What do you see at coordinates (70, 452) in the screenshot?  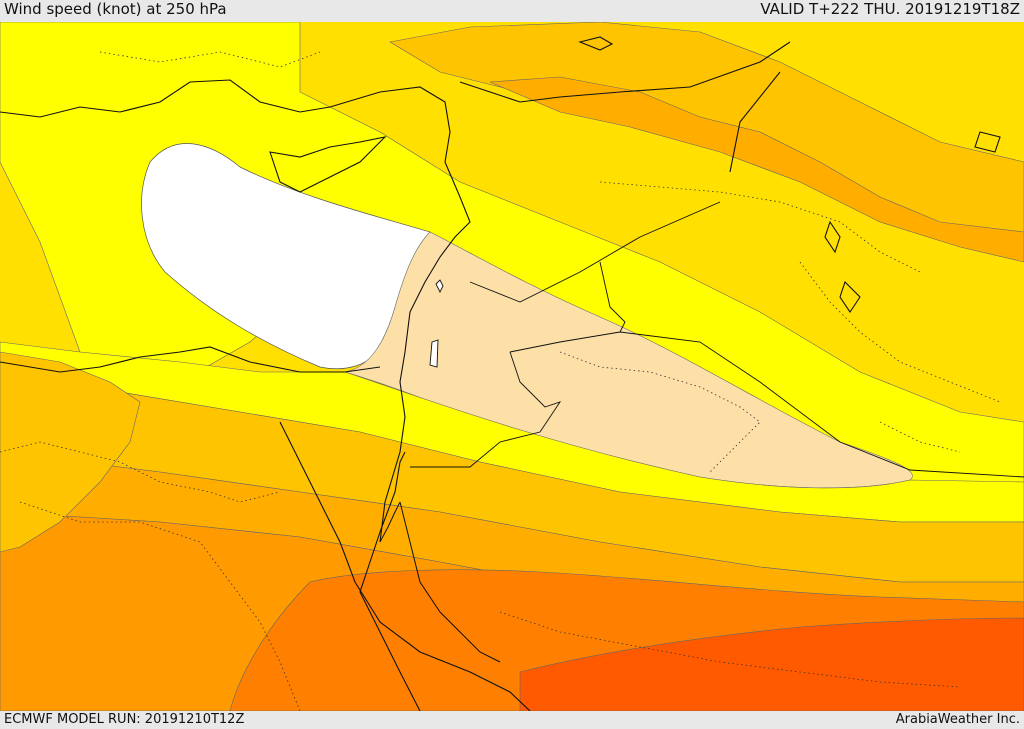 I see `contour-band-west-orange` at bounding box center [70, 452].